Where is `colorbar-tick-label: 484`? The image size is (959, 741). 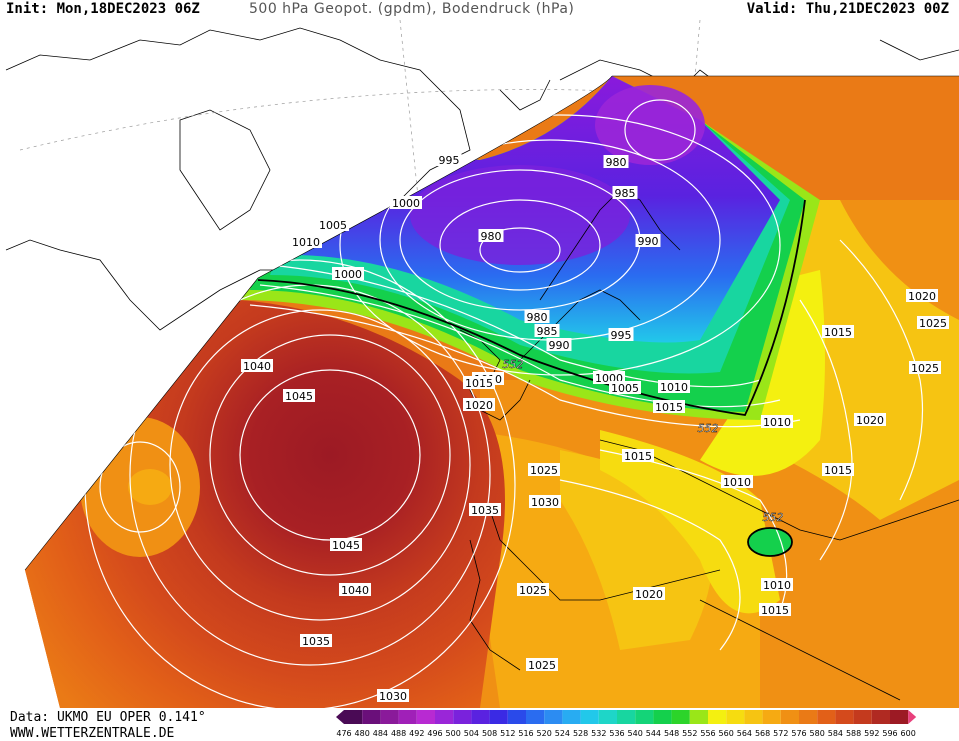 colorbar-tick-label: 484 is located at coordinates (380, 733).